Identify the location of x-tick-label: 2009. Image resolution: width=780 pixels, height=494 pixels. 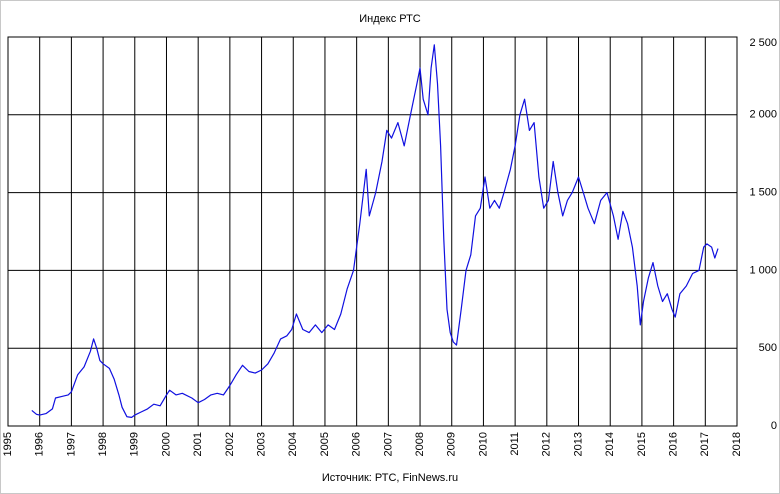
(452, 444).